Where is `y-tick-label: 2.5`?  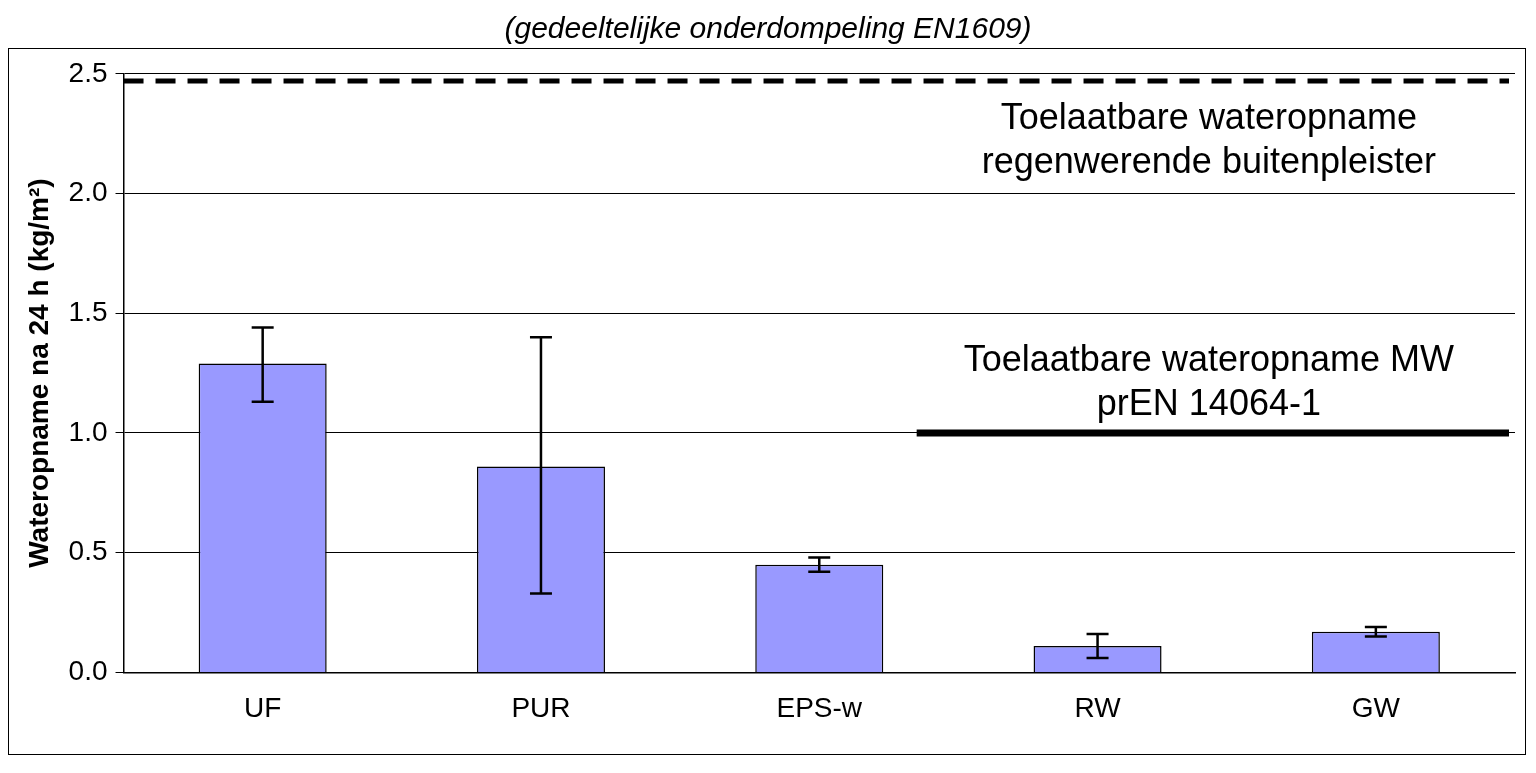 y-tick-label: 2.5 is located at coordinates (88, 72).